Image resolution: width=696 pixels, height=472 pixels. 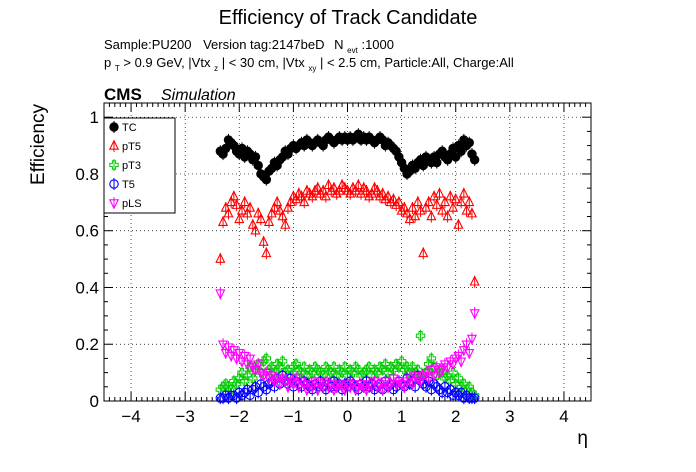 I want to click on x-tick-label: −2, so click(x=239, y=416).